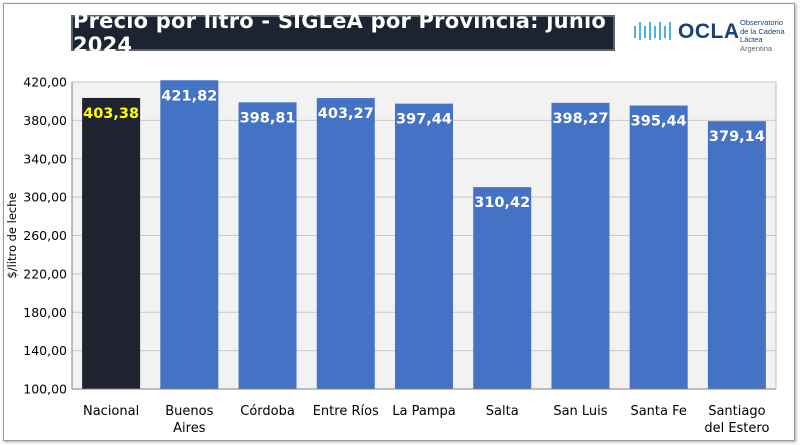  Describe the element at coordinates (45, 235) in the screenshot. I see `y-tick-label: 260,00` at that location.